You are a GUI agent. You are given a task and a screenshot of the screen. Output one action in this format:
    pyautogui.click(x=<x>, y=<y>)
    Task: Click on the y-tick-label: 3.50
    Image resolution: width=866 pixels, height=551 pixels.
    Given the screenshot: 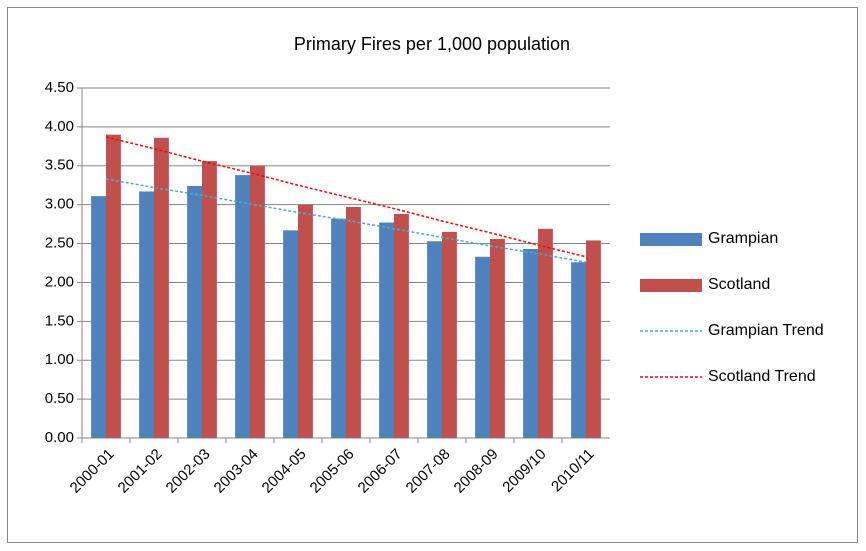 What is the action you would take?
    pyautogui.click(x=59, y=165)
    